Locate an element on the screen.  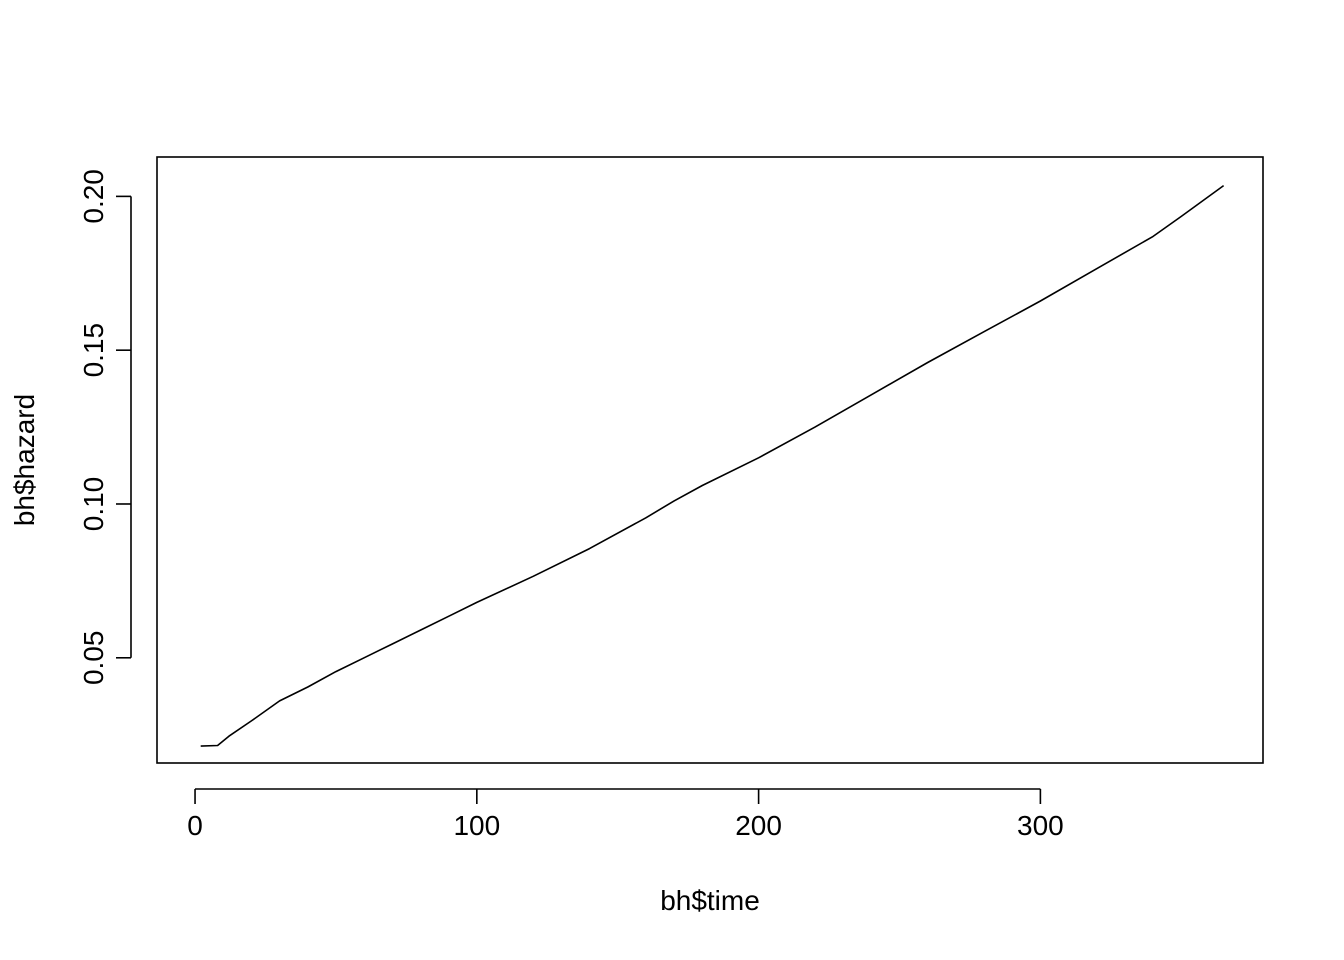
y-tick-label: 0.15 is located at coordinates (93, 350).